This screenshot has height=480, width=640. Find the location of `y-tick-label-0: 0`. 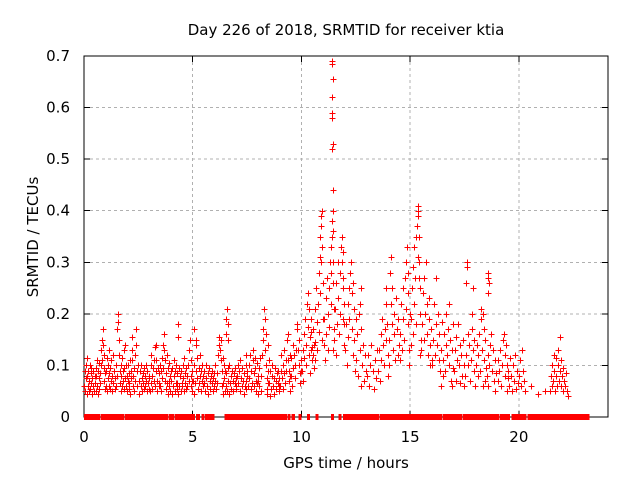

y-tick-label-0: 0 is located at coordinates (65, 417).